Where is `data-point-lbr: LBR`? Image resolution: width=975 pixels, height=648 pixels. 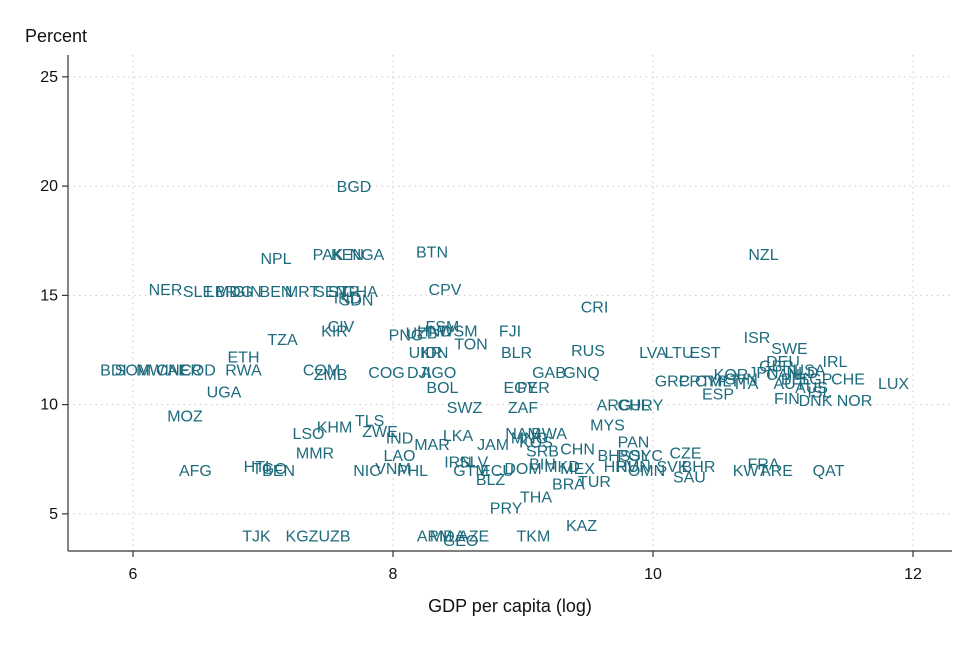
data-point-lbr: LBR is located at coordinates (221, 292).